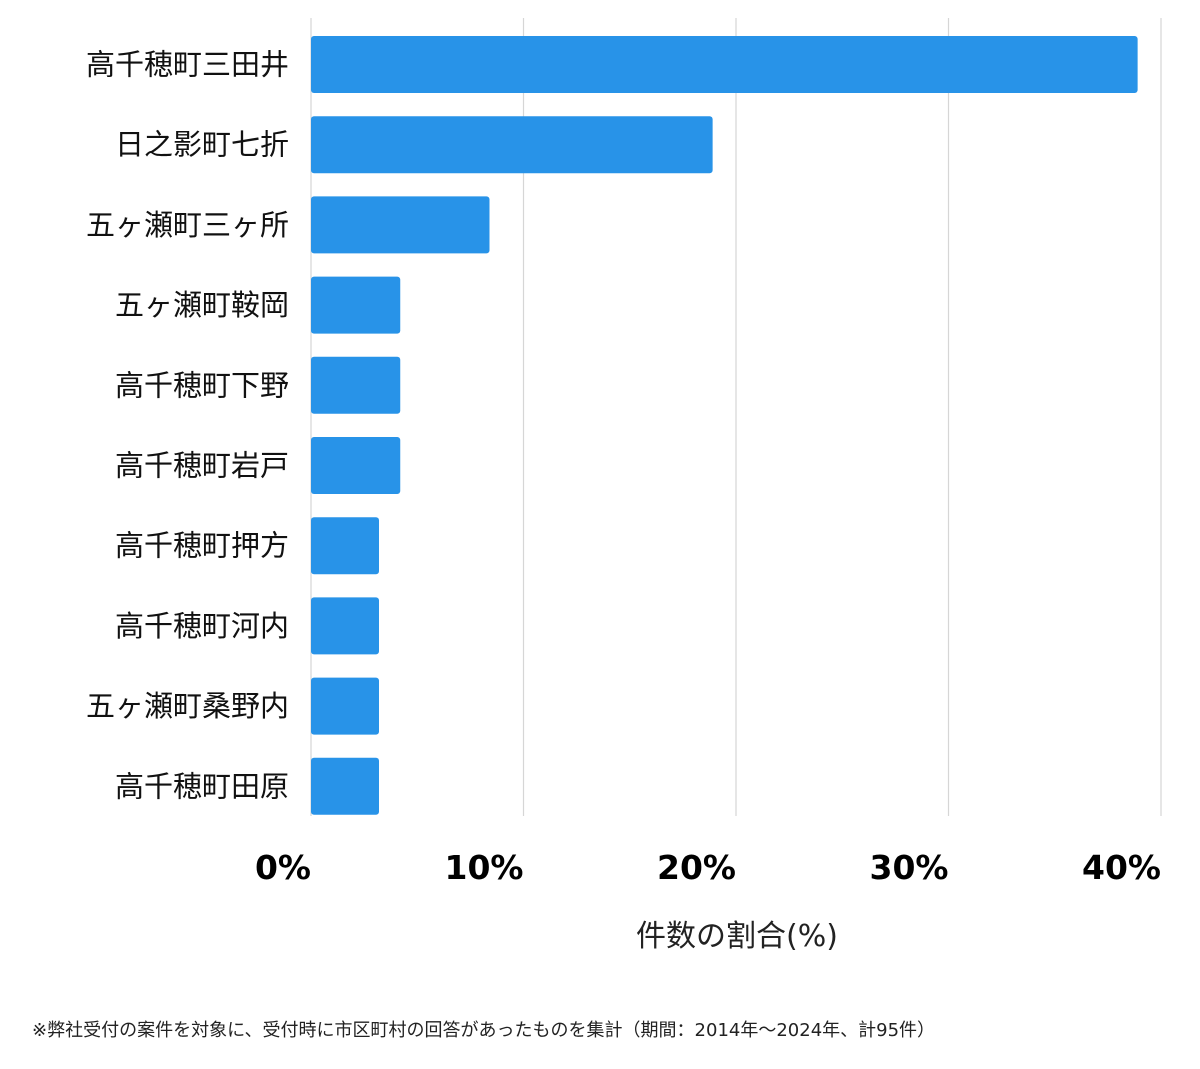 Image resolution: width=1200 pixels, height=1069 pixels. Describe the element at coordinates (202, 626) in the screenshot. I see `category-label-8: 高千穂町河内` at that location.